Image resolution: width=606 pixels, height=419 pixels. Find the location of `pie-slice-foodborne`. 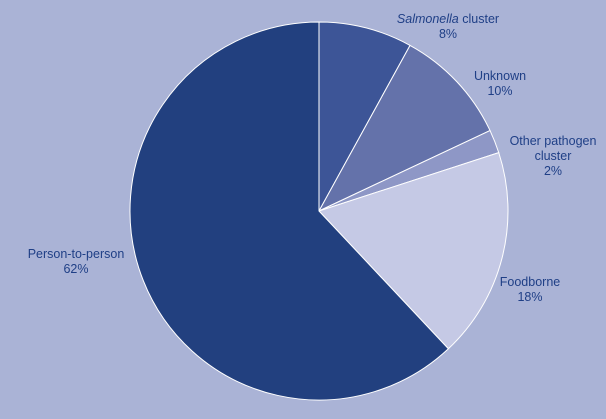

pie-slice-foodborne is located at coordinates (413, 250).